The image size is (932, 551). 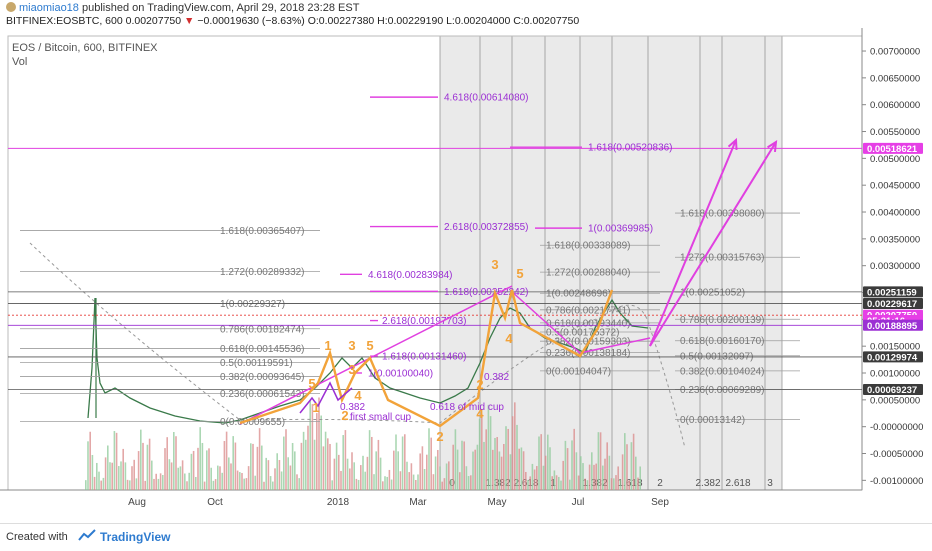 What do you see at coordinates (49, 8) in the screenshot?
I see `author-link: miaomiao18` at bounding box center [49, 8].